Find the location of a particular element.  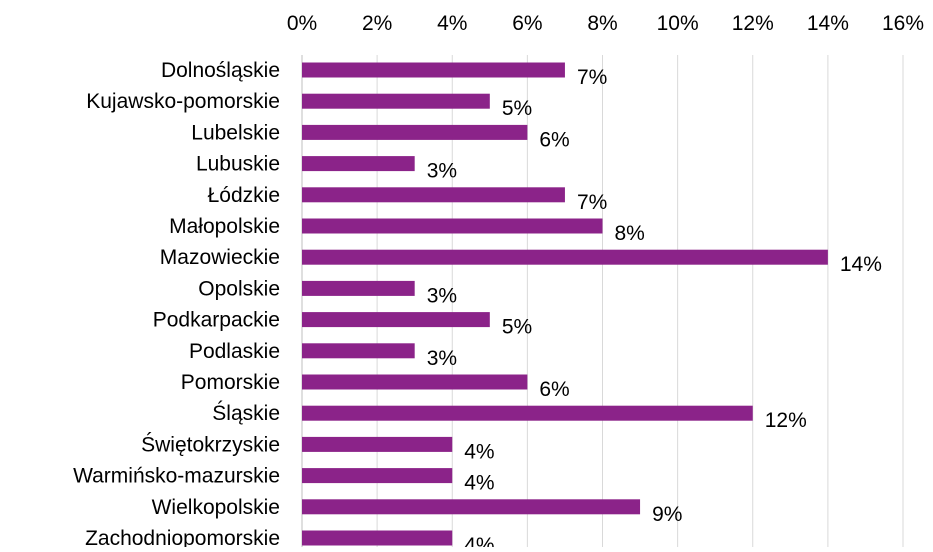

x-tick-label: 10% is located at coordinates (678, 23).